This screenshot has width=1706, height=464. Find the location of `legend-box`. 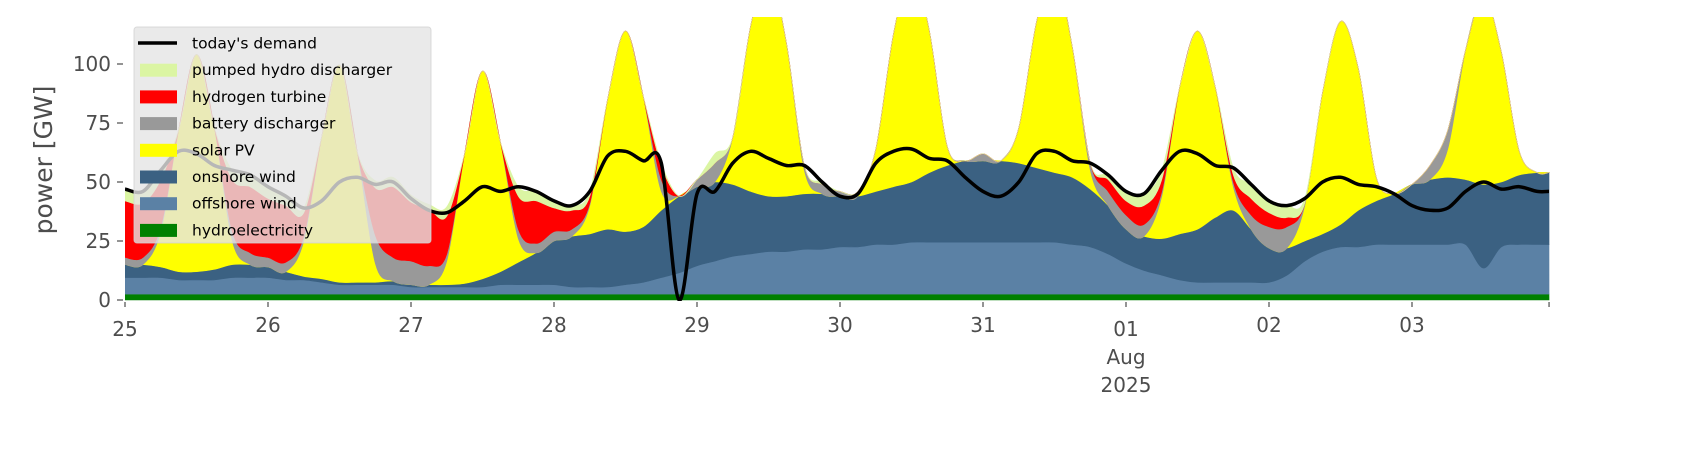

legend-box is located at coordinates (282, 135).